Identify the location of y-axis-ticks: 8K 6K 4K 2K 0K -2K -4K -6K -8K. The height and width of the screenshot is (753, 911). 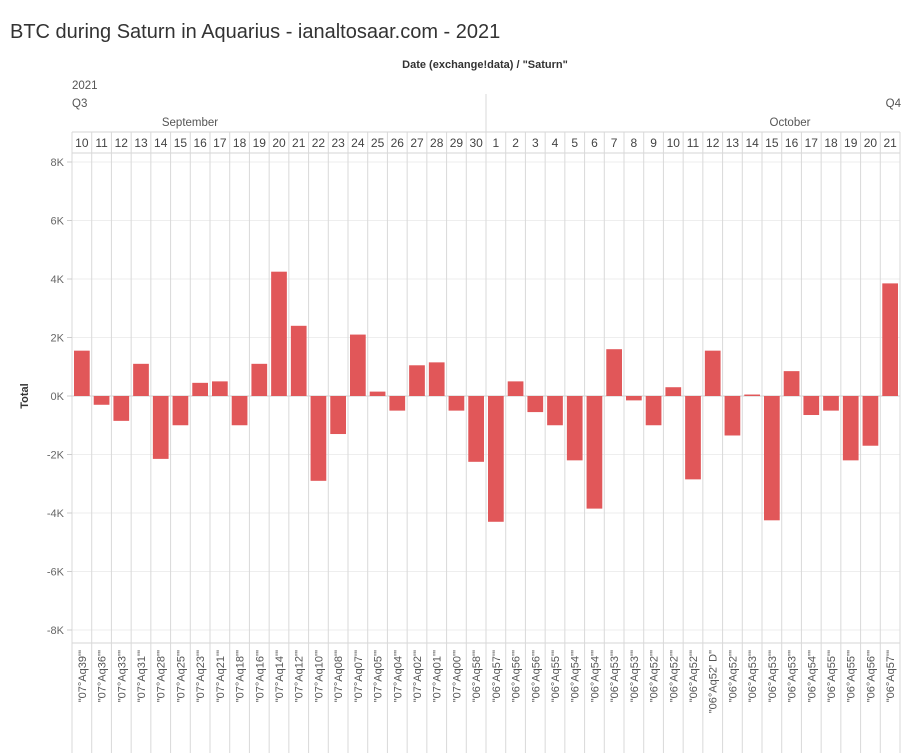
(59, 397).